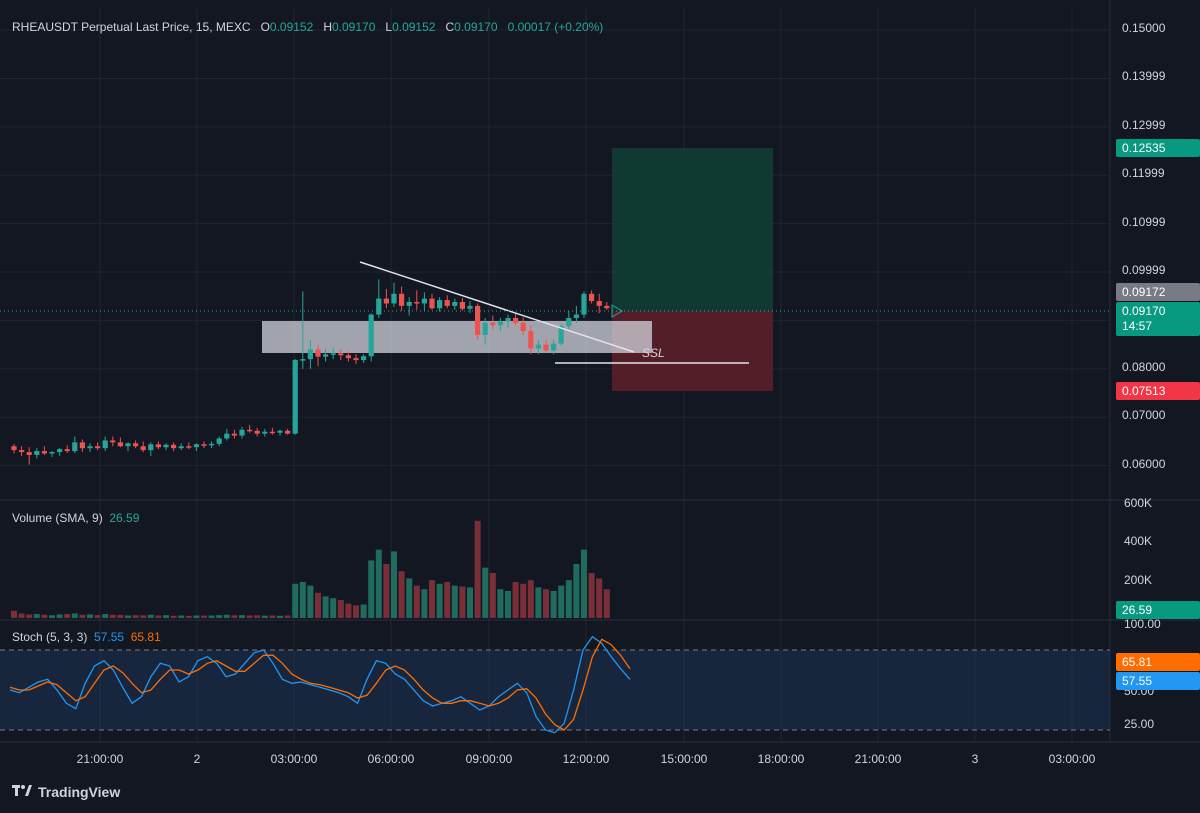 This screenshot has height=813, width=1200. What do you see at coordinates (391, 759) in the screenshot?
I see `time-axis-label: 06:00:00` at bounding box center [391, 759].